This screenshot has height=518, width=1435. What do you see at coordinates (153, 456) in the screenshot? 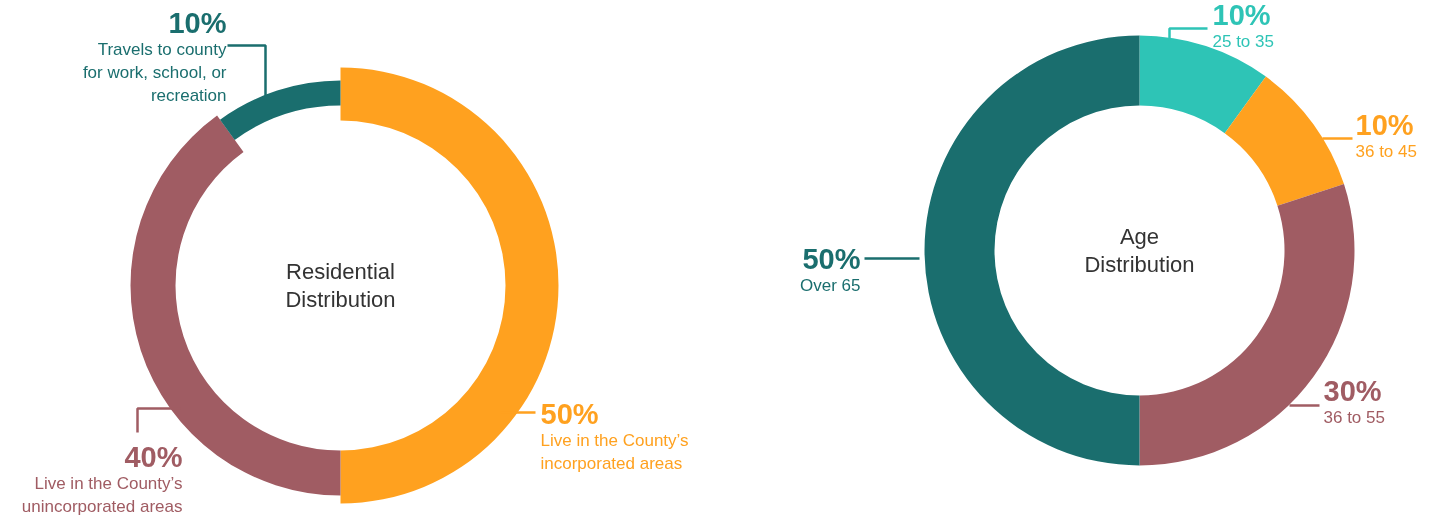
I see `data-label: 40%` at bounding box center [153, 456].